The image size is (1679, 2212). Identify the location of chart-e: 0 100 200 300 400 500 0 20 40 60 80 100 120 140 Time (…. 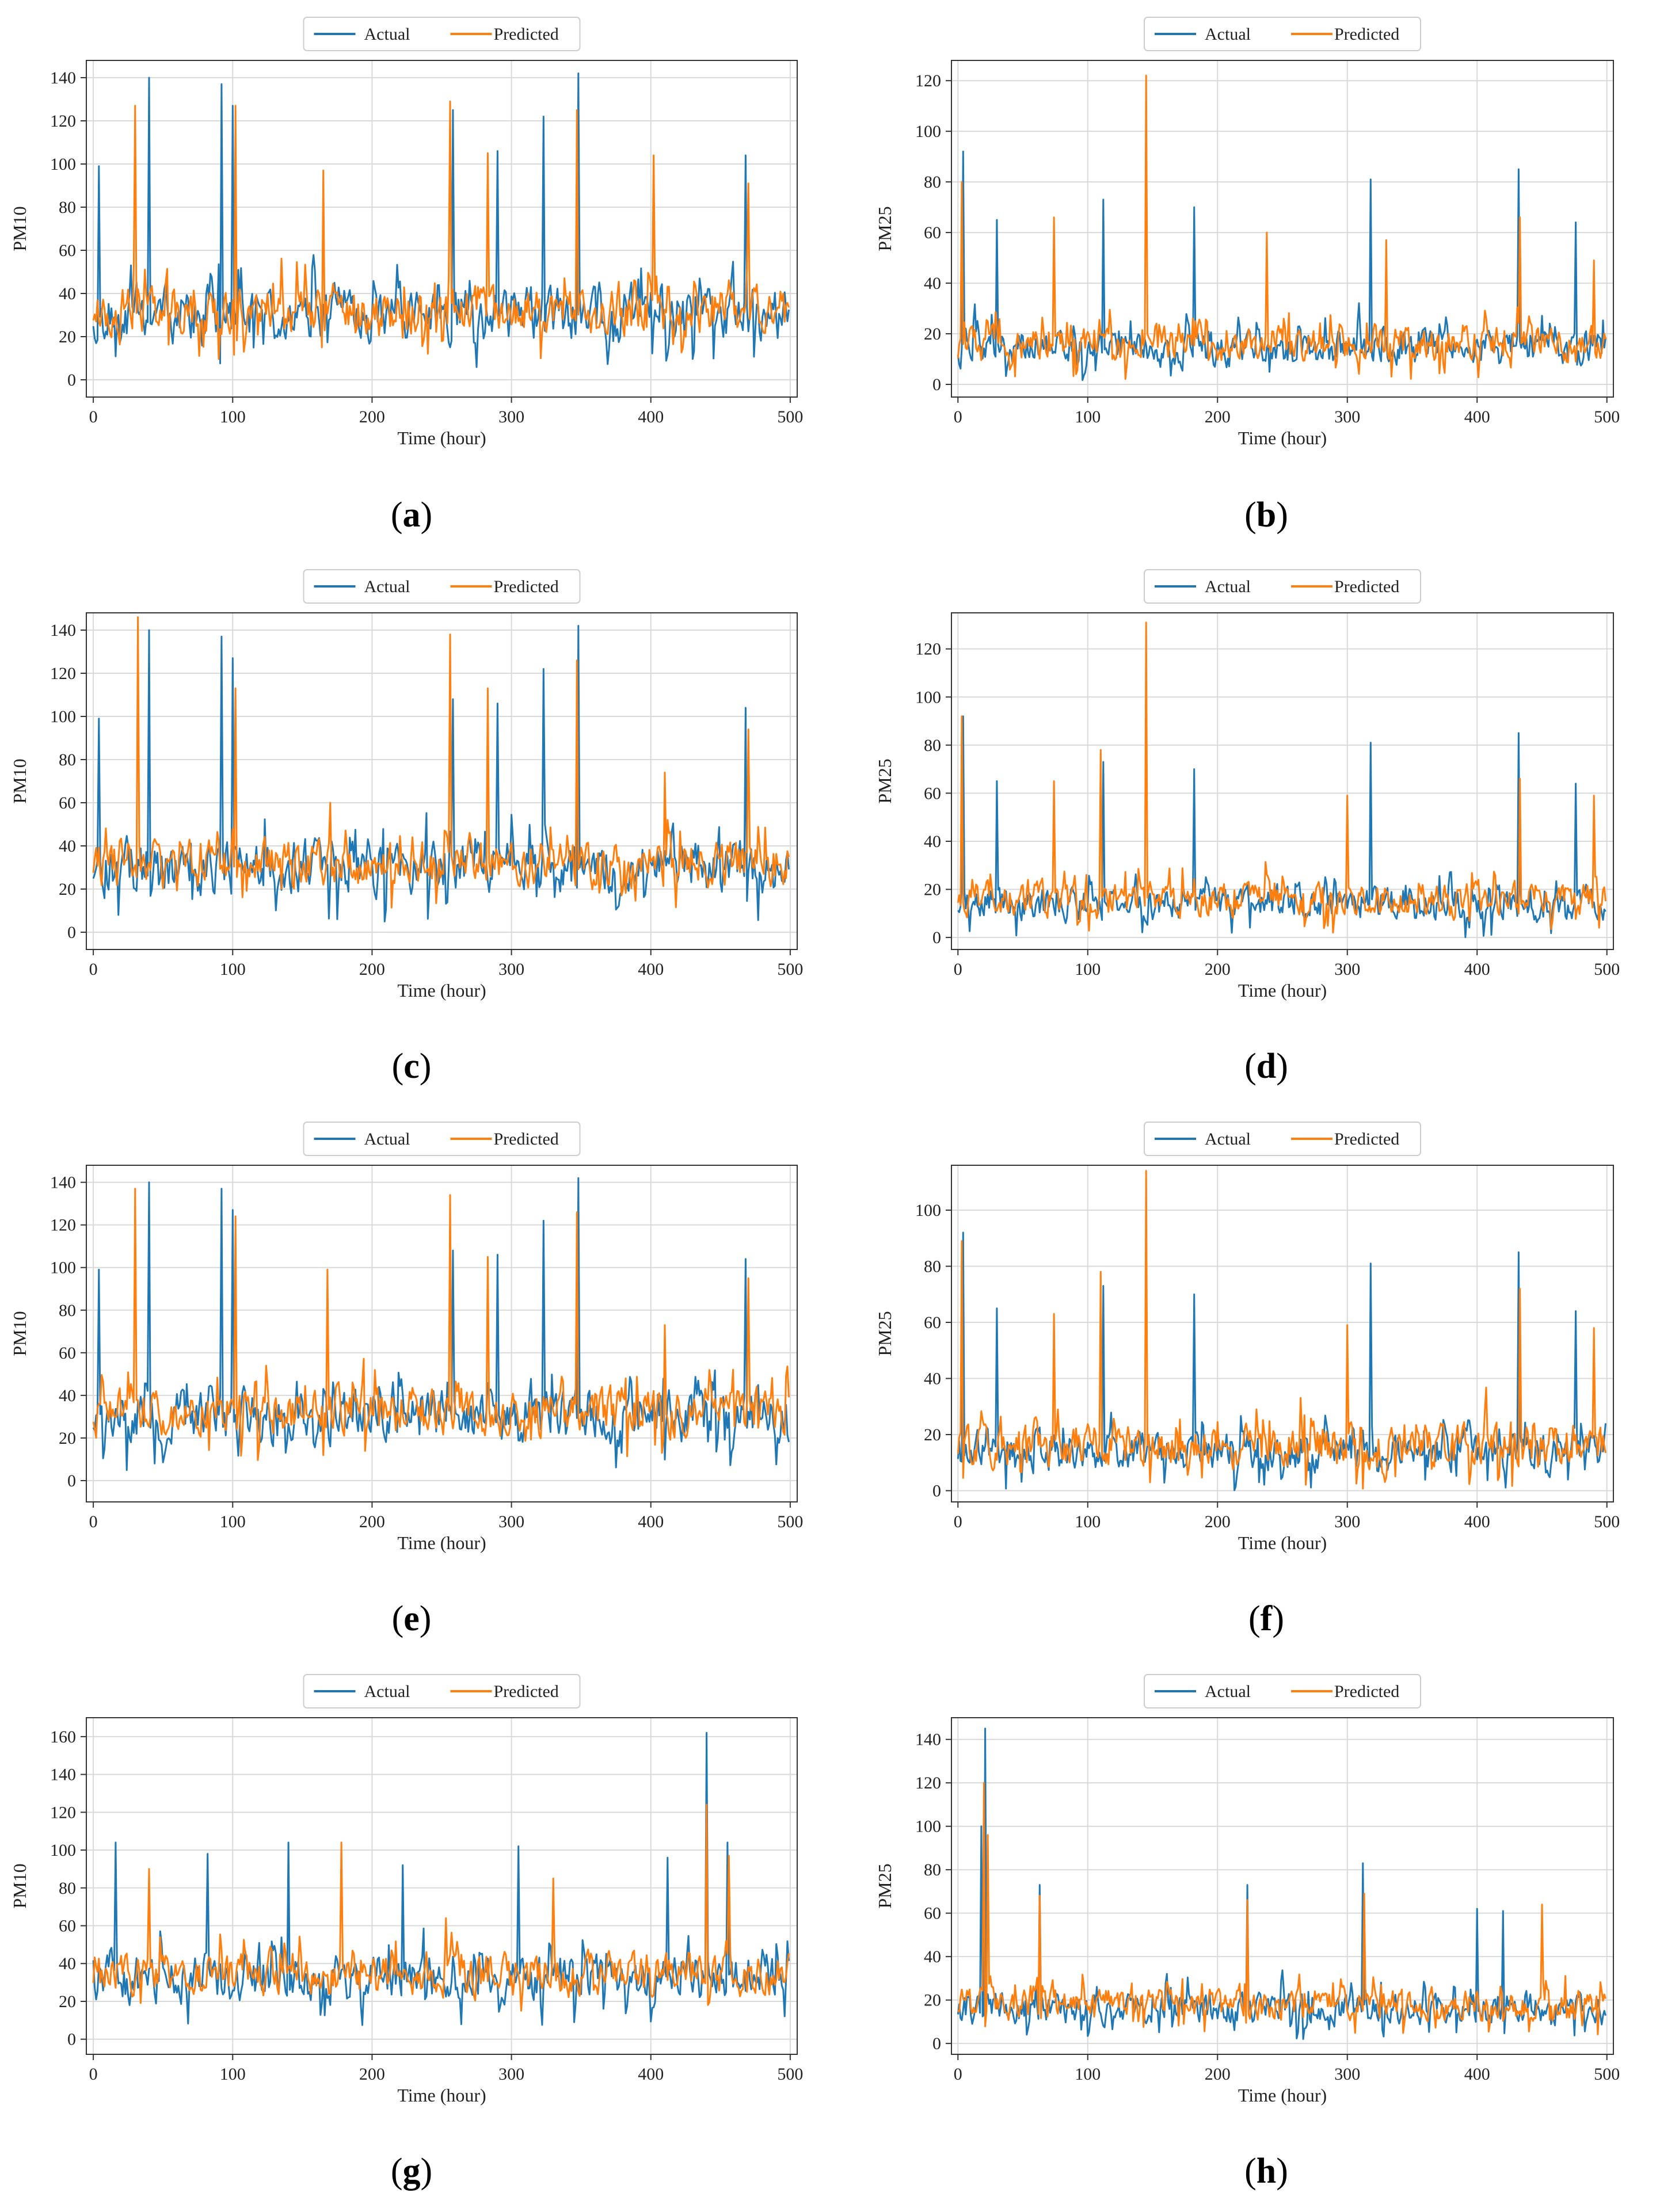
(406, 1337).